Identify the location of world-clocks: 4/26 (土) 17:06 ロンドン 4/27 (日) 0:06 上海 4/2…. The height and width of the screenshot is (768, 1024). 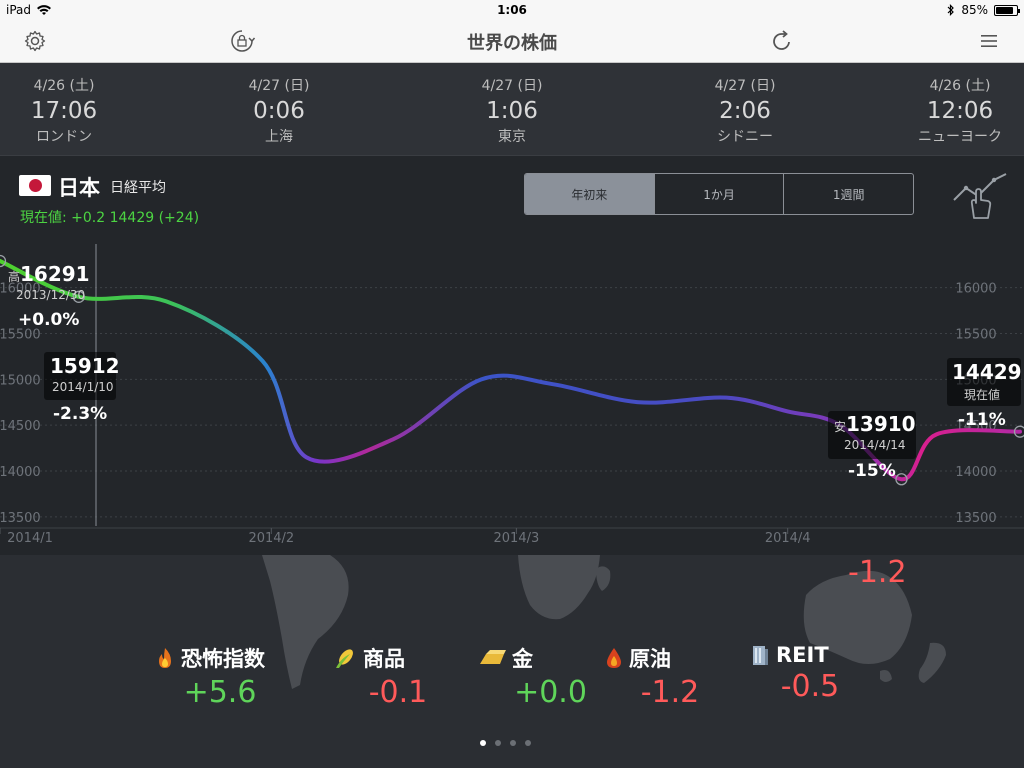
(512, 109).